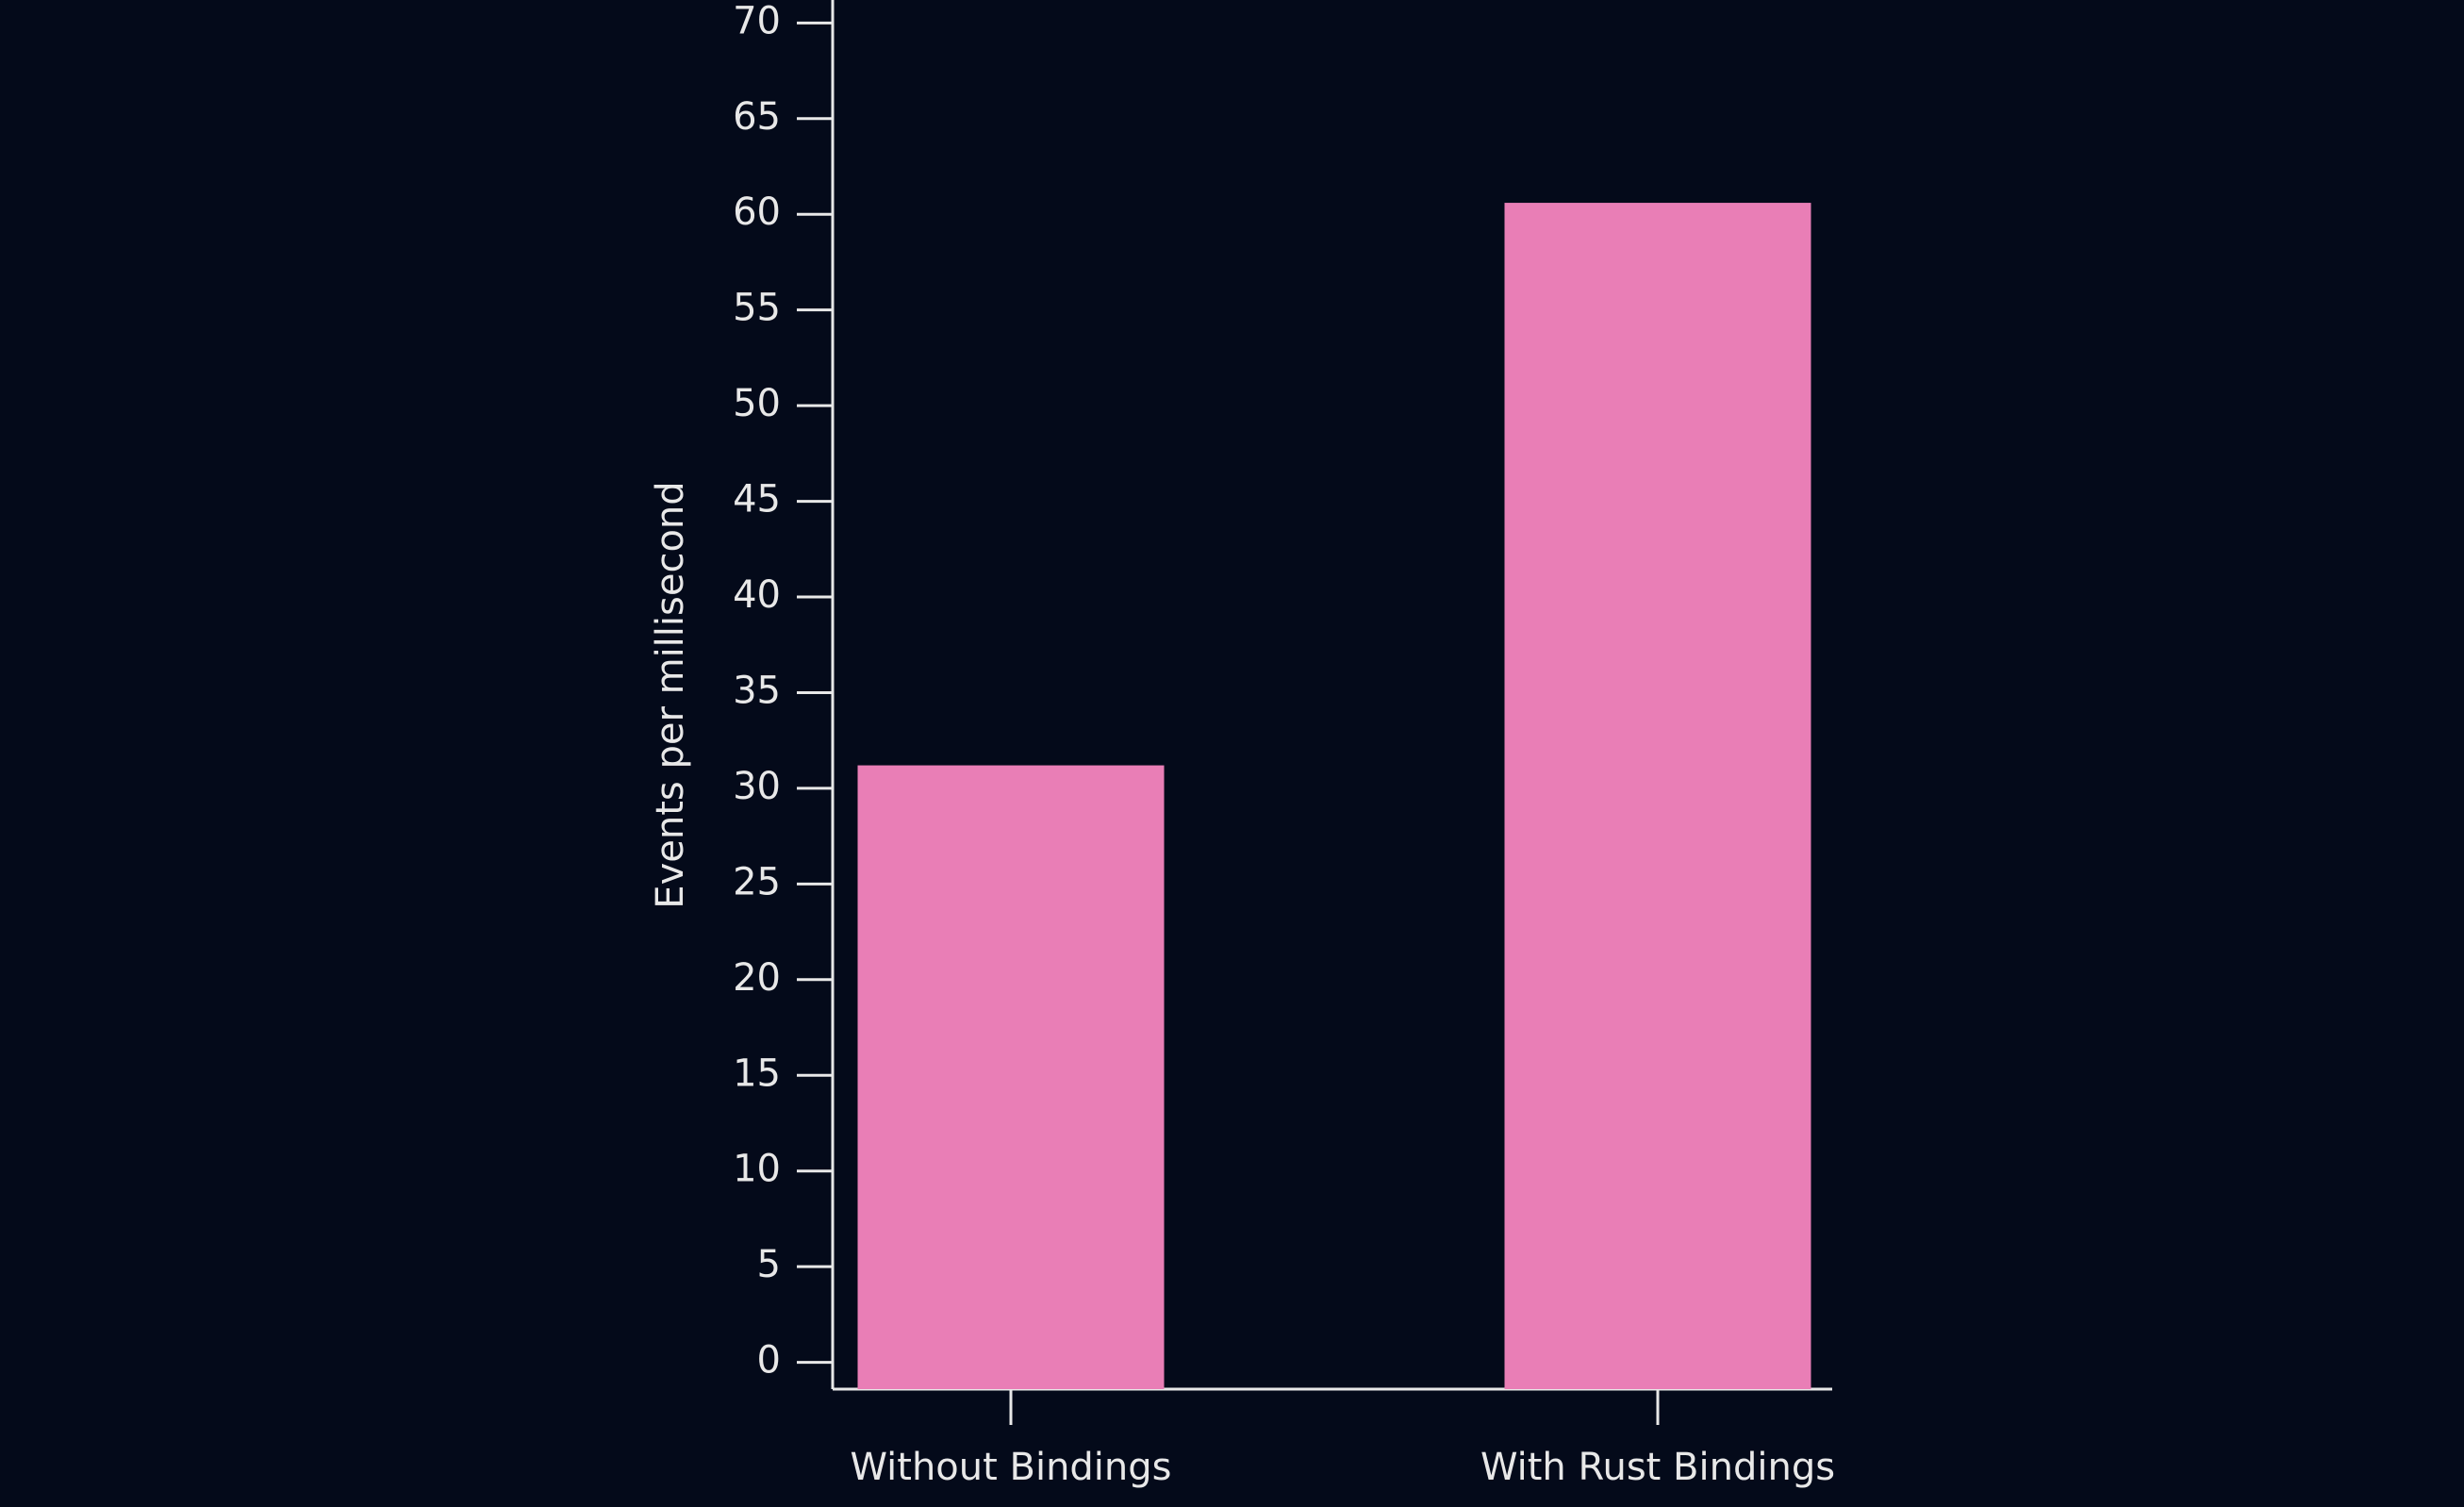 The height and width of the screenshot is (1507, 2464). What do you see at coordinates (757, 500) in the screenshot?
I see `y-tick-label: 45` at bounding box center [757, 500].